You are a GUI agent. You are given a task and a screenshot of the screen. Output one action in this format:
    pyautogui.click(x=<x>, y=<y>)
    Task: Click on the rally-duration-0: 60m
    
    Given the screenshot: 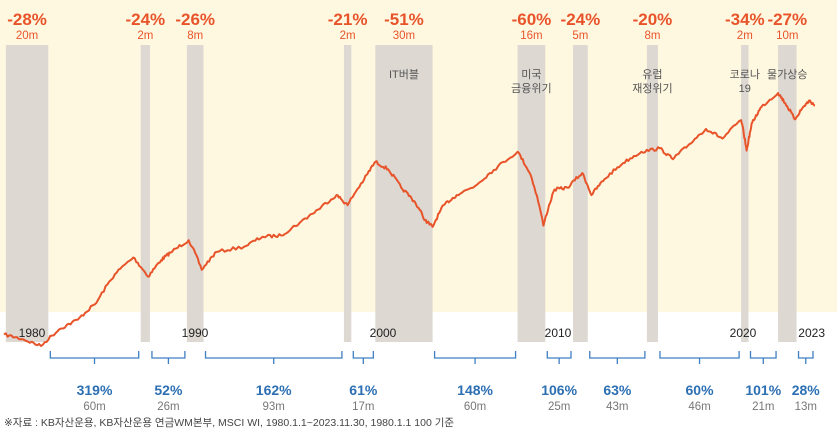 What is the action you would take?
    pyautogui.click(x=94, y=407)
    